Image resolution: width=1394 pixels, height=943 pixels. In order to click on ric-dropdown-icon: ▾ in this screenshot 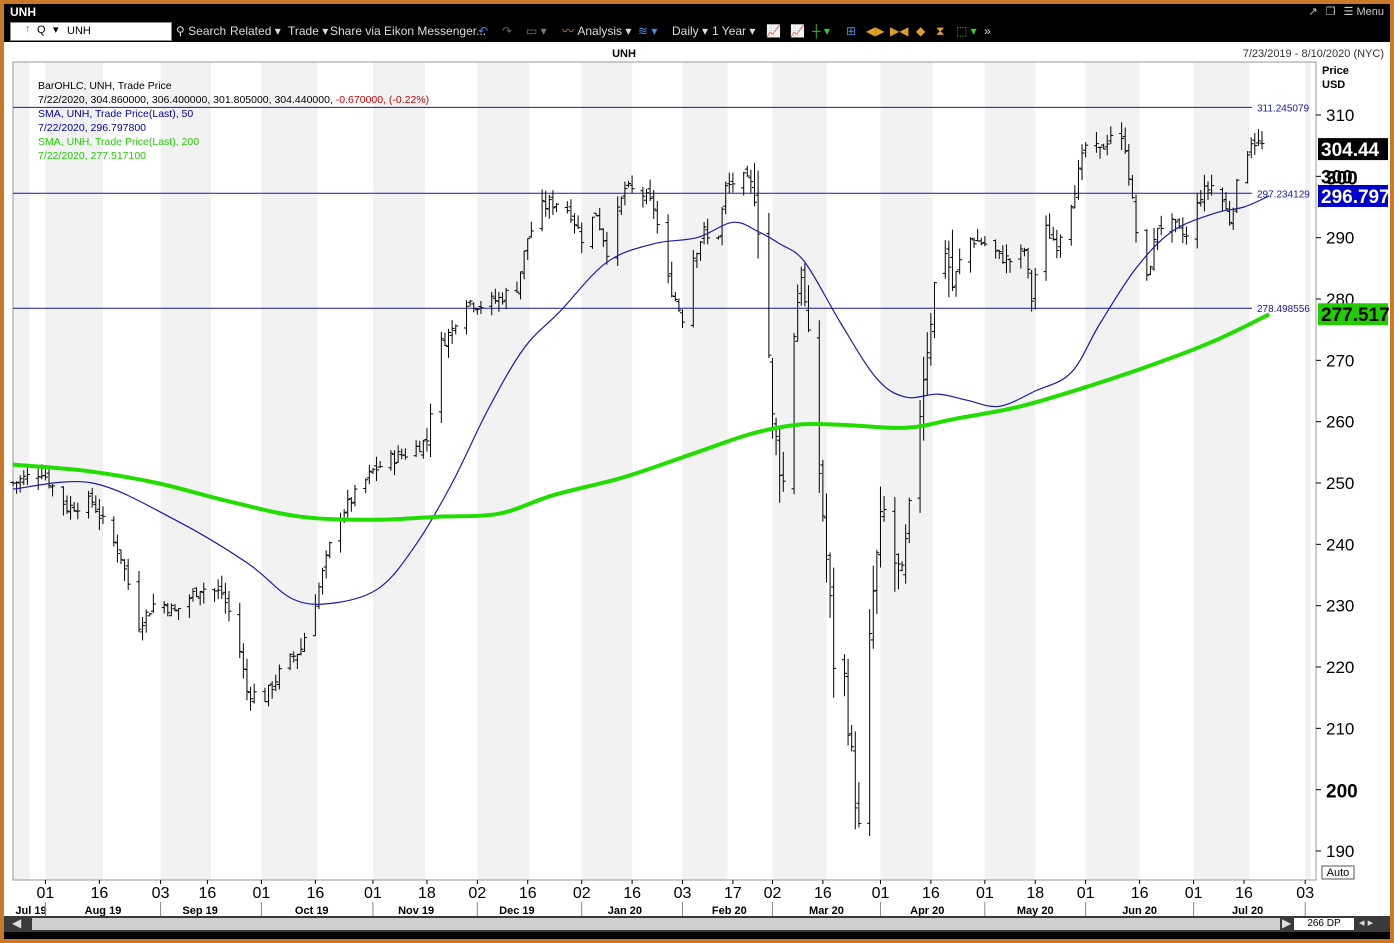, I will do `click(56, 30)`.